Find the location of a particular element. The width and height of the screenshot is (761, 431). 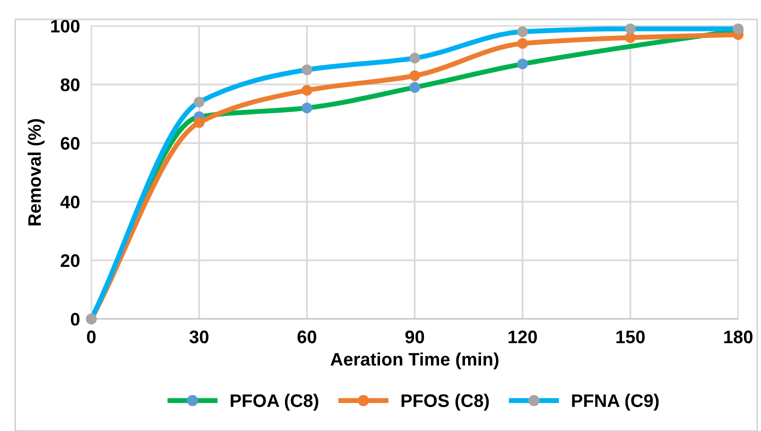

x-tick-label: 0 is located at coordinates (91, 337).